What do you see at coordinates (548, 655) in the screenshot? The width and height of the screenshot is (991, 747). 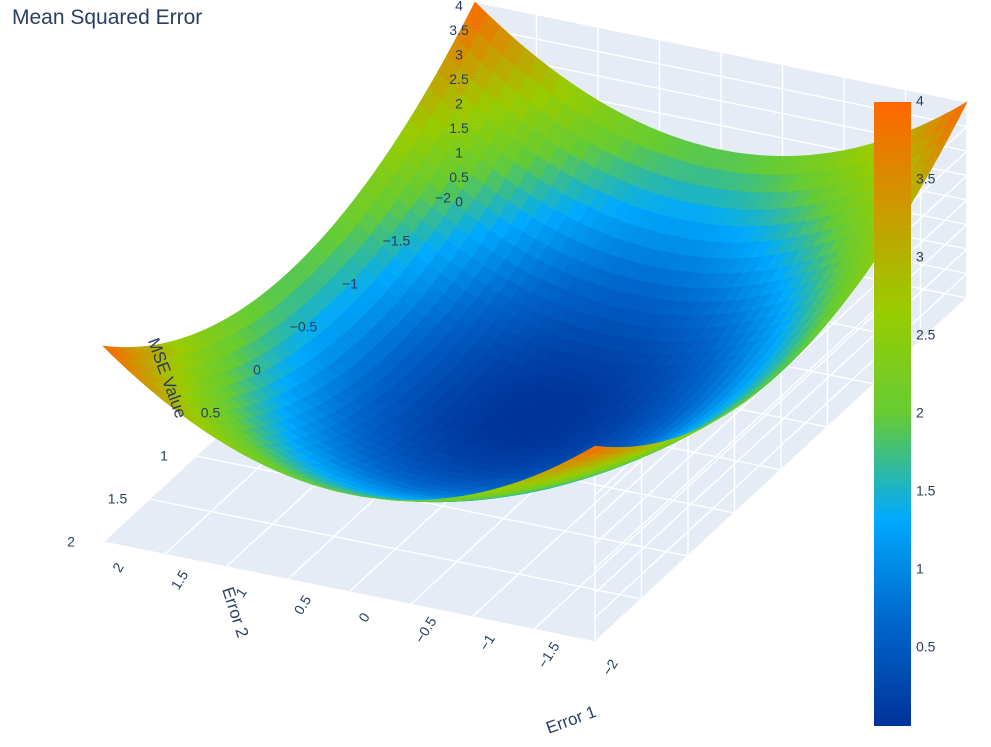 I see `x-tick-label: −1.5` at bounding box center [548, 655].